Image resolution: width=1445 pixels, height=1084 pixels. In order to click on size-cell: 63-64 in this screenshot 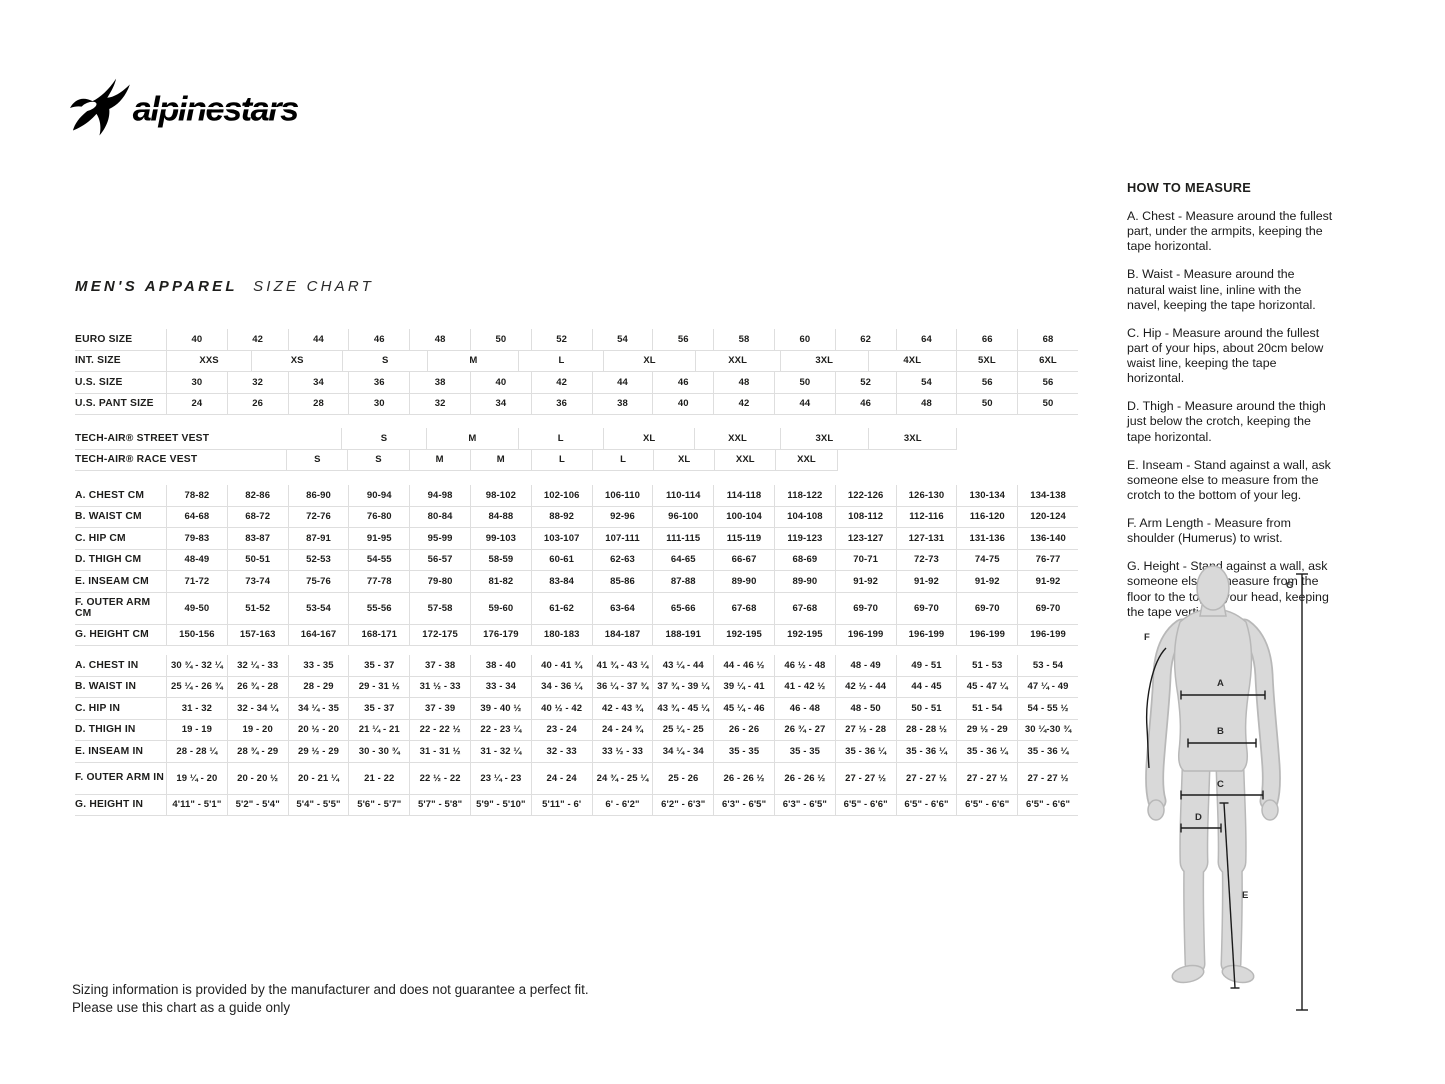, I will do `click(622, 608)`.